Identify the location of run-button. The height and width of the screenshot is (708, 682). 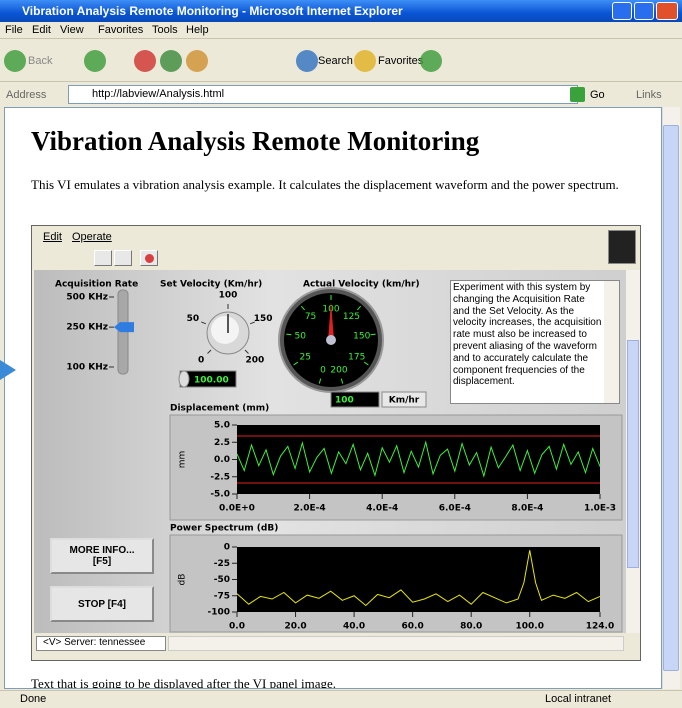
(103, 258).